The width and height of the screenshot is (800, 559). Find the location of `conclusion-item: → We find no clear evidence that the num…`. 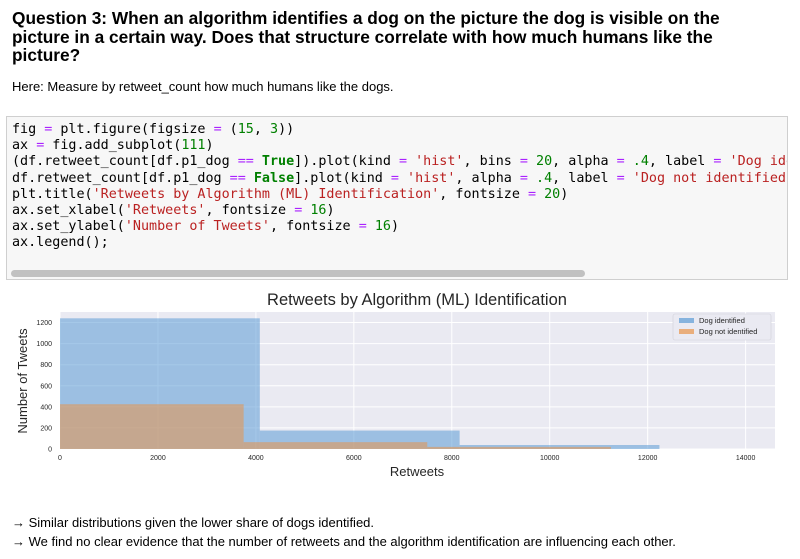

conclusion-item: → We find no clear evidence that the num… is located at coordinates (344, 541).